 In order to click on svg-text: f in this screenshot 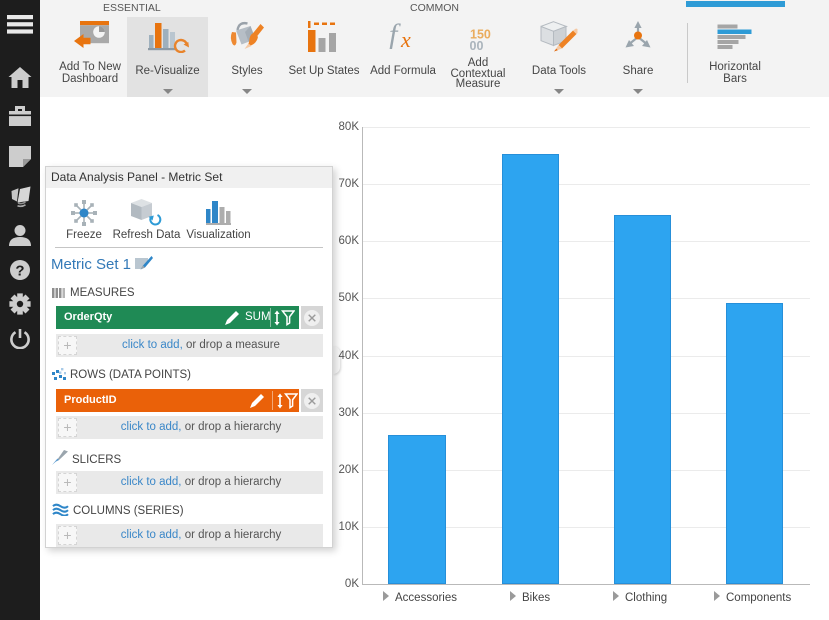, I will do `click(395, 35)`.